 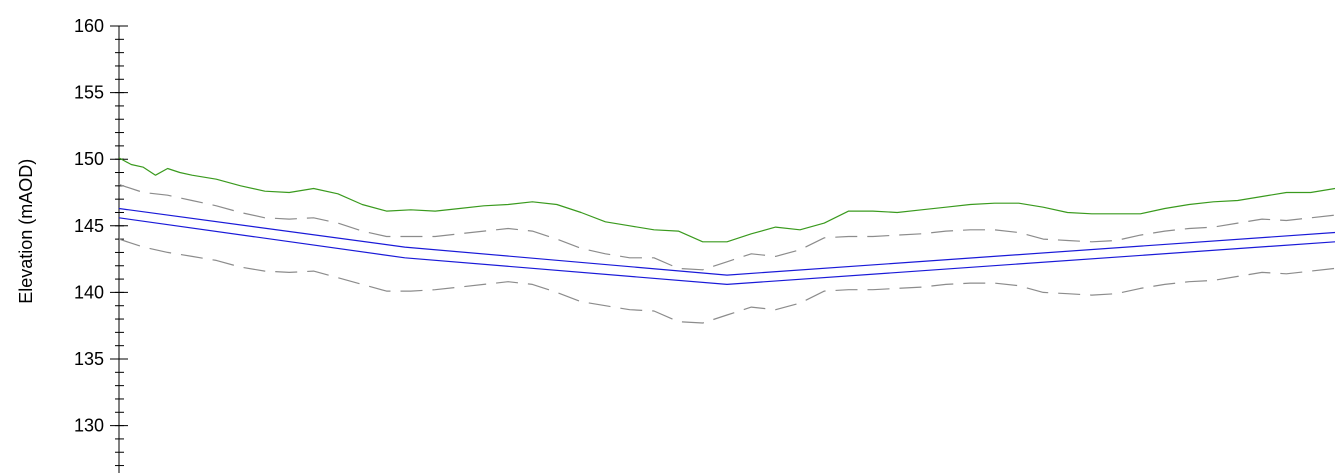 What do you see at coordinates (89, 426) in the screenshot?
I see `y-tick-label: 130` at bounding box center [89, 426].